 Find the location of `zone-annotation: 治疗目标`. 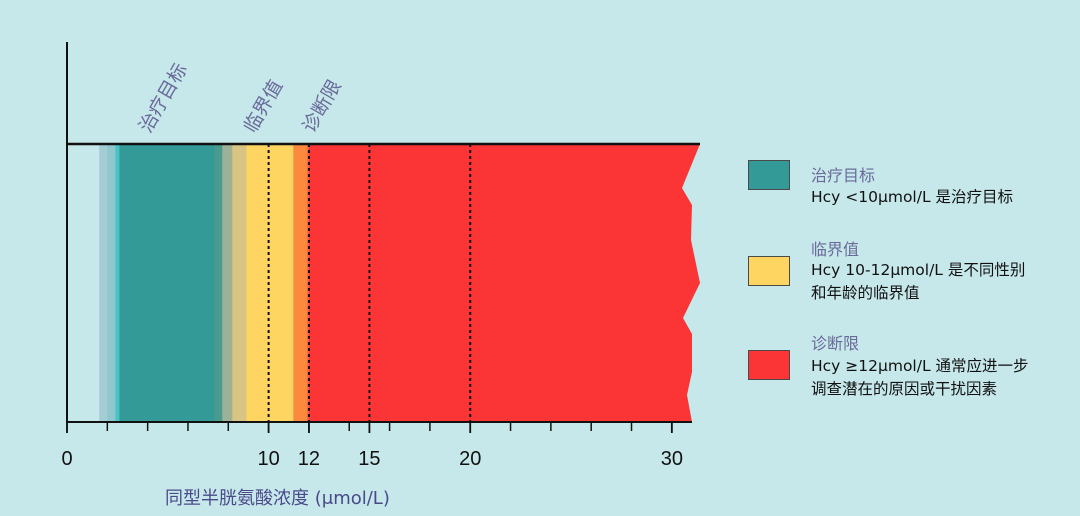

zone-annotation: 治疗目标 is located at coordinates (163, 98).